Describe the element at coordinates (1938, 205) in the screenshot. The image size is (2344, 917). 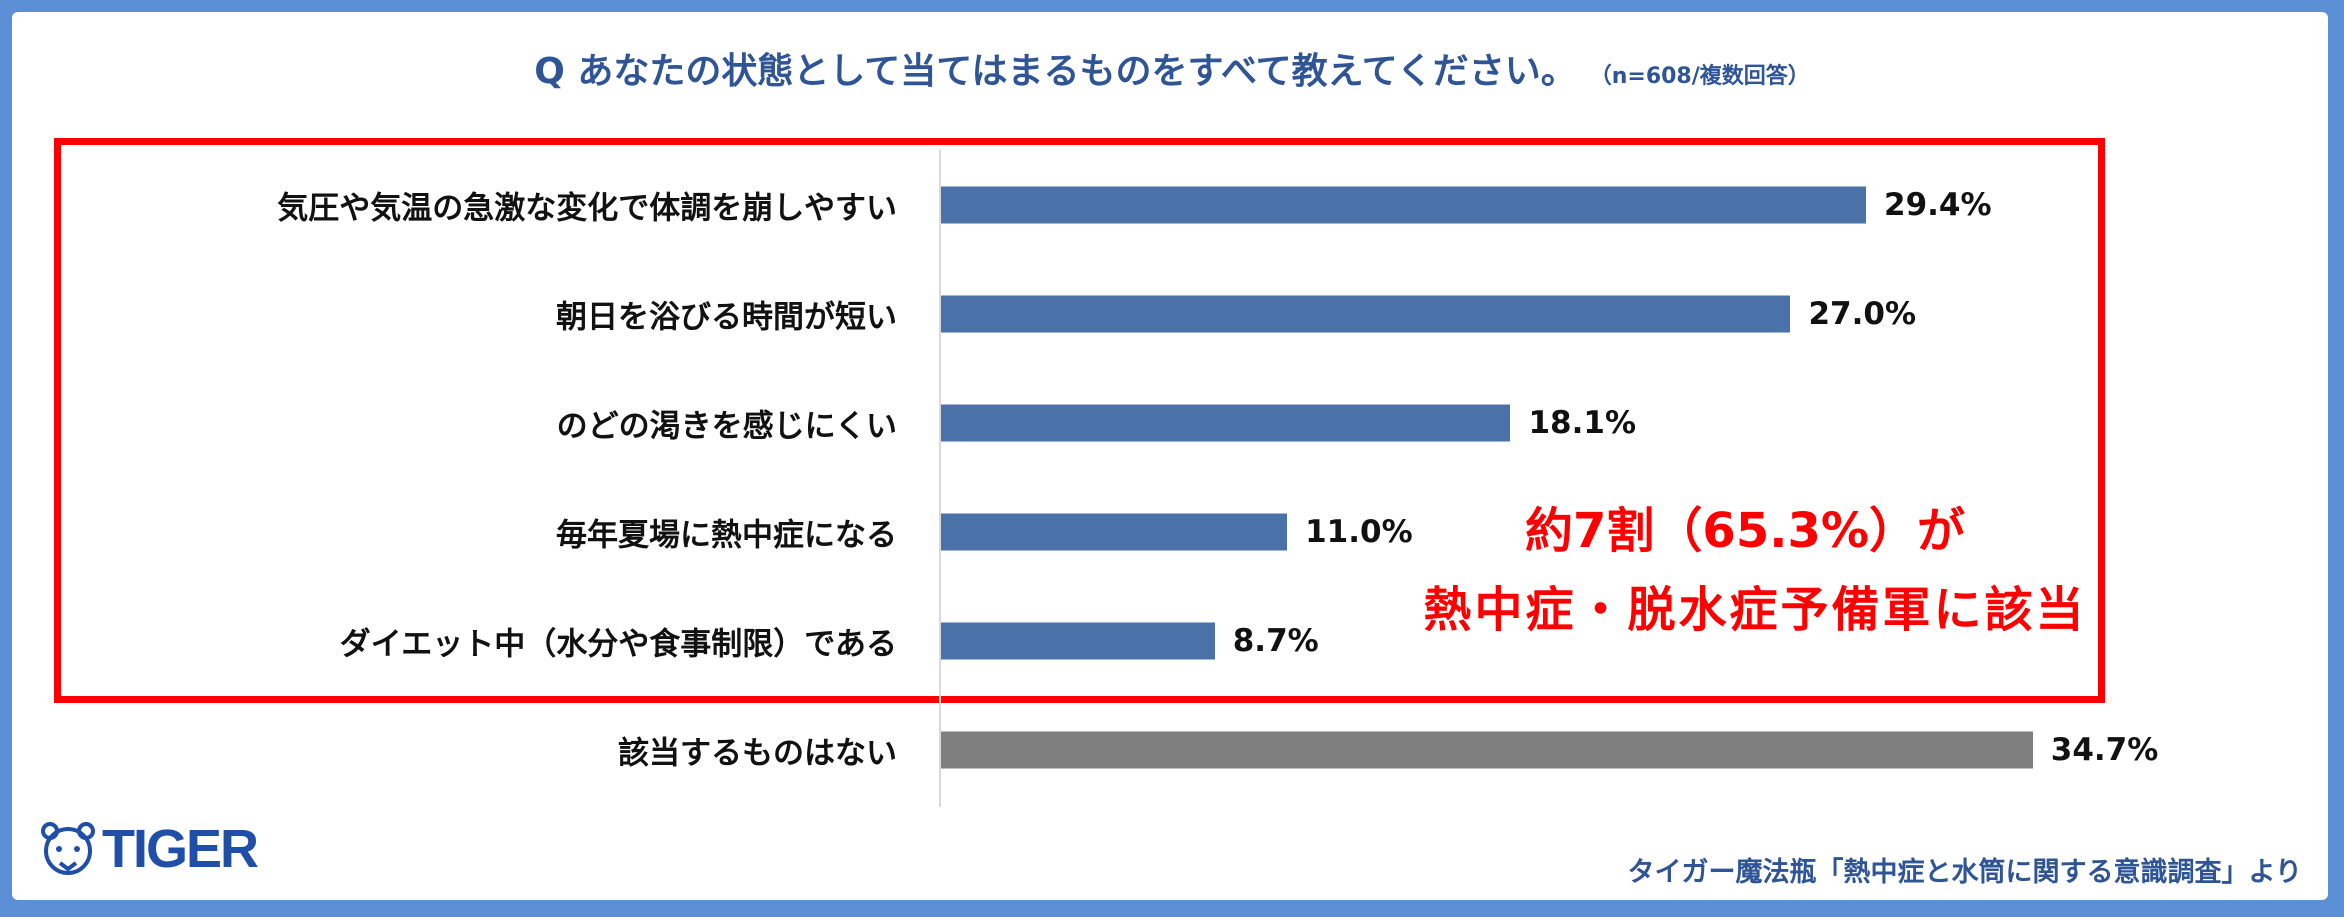
I see `data-label: 29.4%` at that location.